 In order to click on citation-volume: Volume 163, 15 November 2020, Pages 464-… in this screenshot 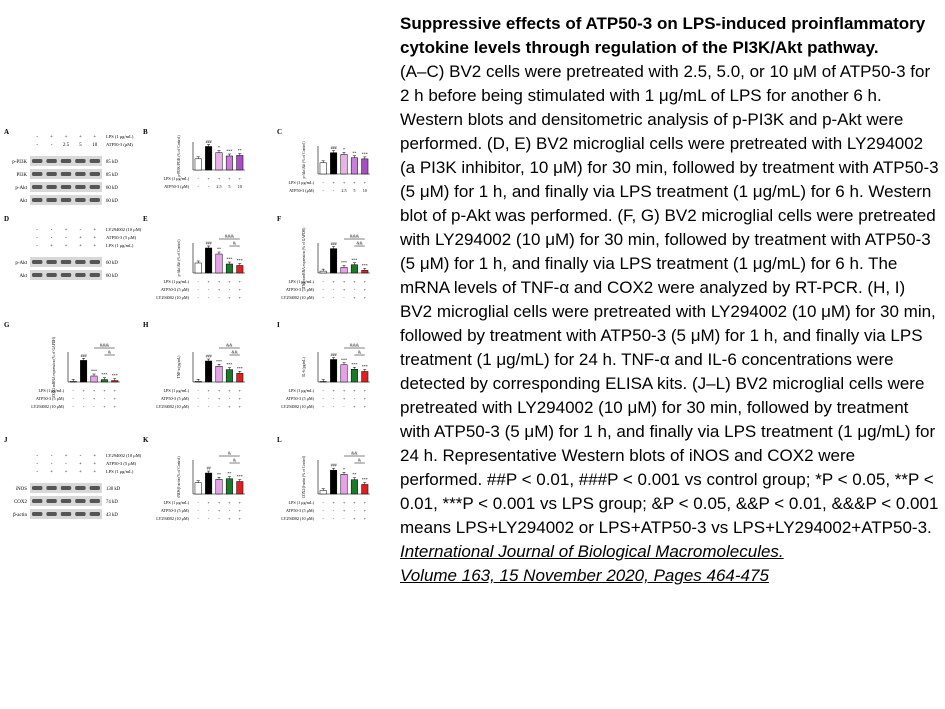, I will do `click(584, 575)`.